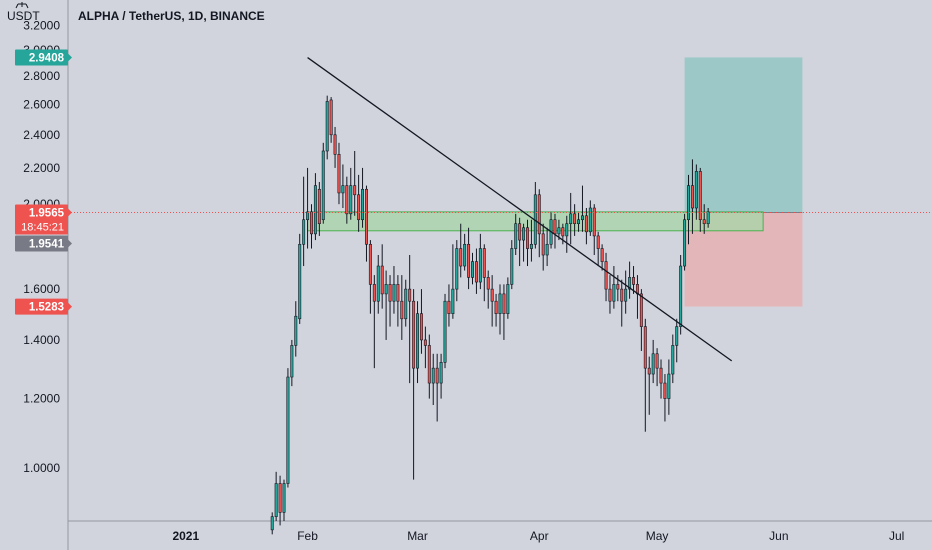 Image resolution: width=932 pixels, height=550 pixels. What do you see at coordinates (22, 5) in the screenshot?
I see `scale-icon` at bounding box center [22, 5].